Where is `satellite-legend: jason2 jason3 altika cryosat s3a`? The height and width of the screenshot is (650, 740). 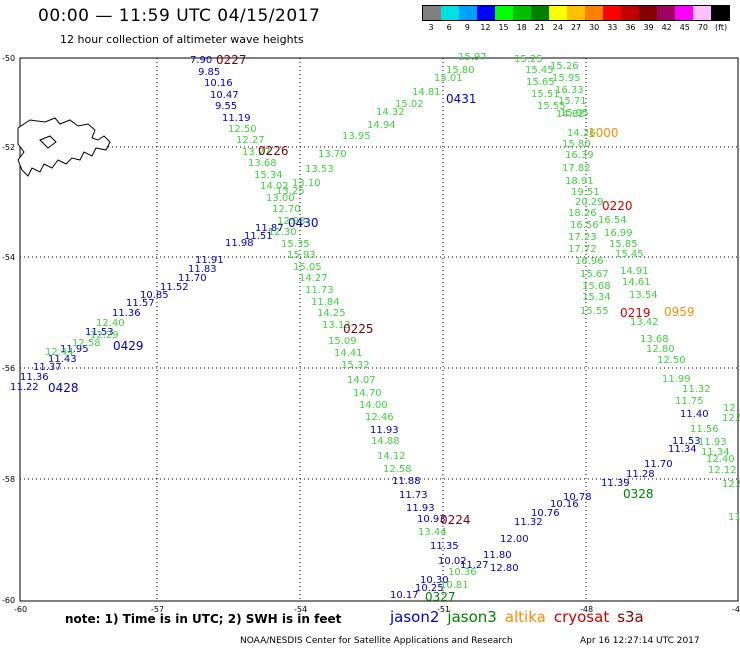
satellite-legend: jason2 jason3 altika cryosat s3a is located at coordinates (521, 617).